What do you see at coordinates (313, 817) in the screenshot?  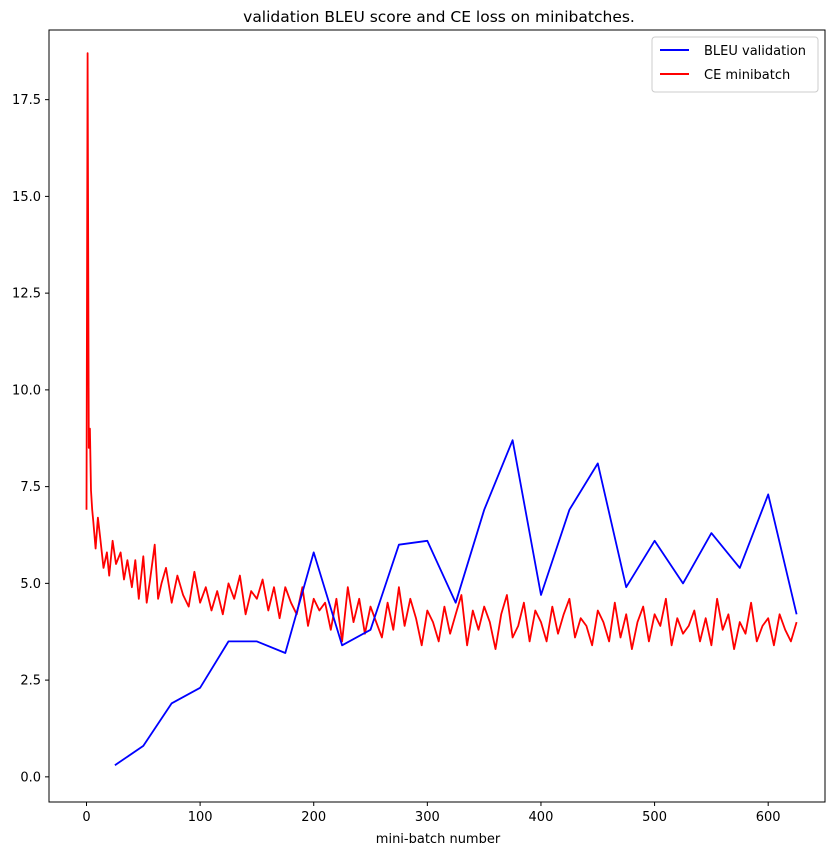 I see `x-tick-label: 200` at bounding box center [313, 817].